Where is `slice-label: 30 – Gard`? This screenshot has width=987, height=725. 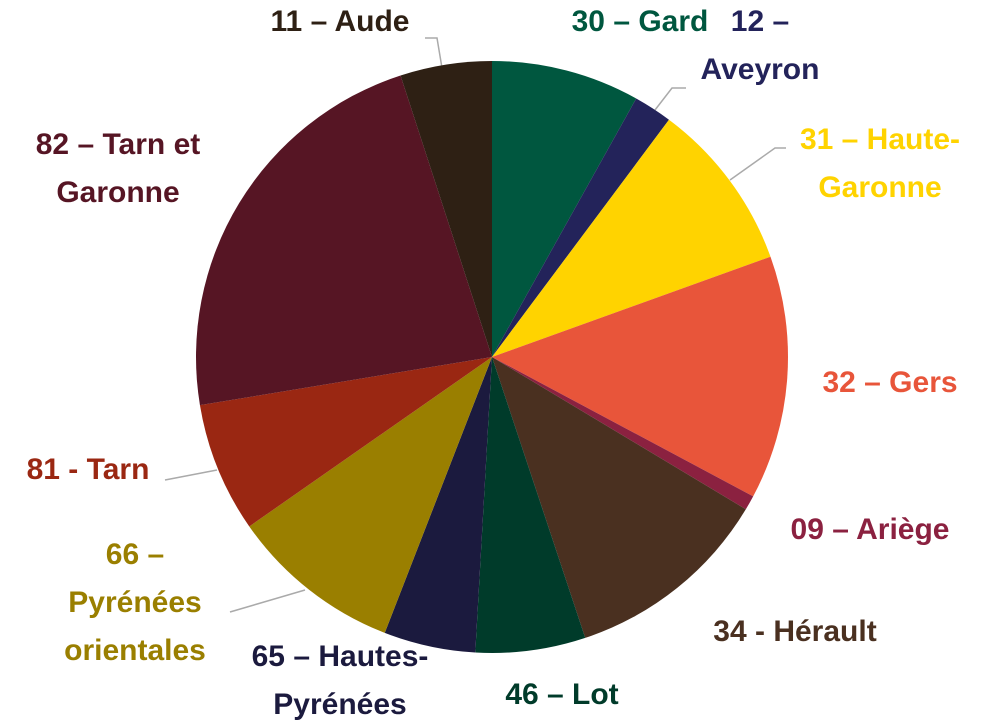 slice-label: 30 – Gard is located at coordinates (640, 21).